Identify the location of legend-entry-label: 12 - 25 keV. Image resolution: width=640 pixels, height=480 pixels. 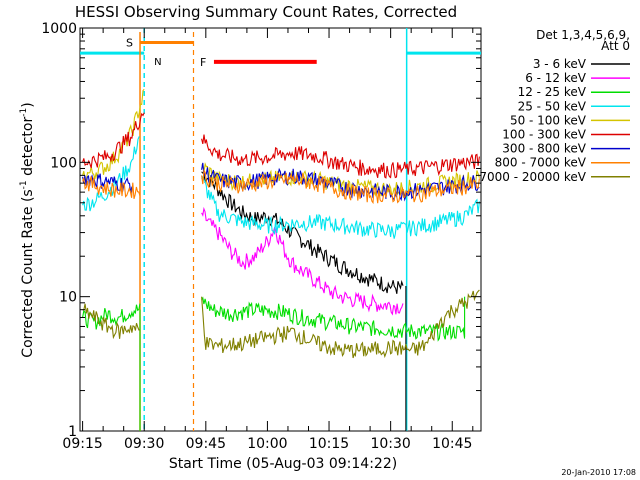
(552, 92).